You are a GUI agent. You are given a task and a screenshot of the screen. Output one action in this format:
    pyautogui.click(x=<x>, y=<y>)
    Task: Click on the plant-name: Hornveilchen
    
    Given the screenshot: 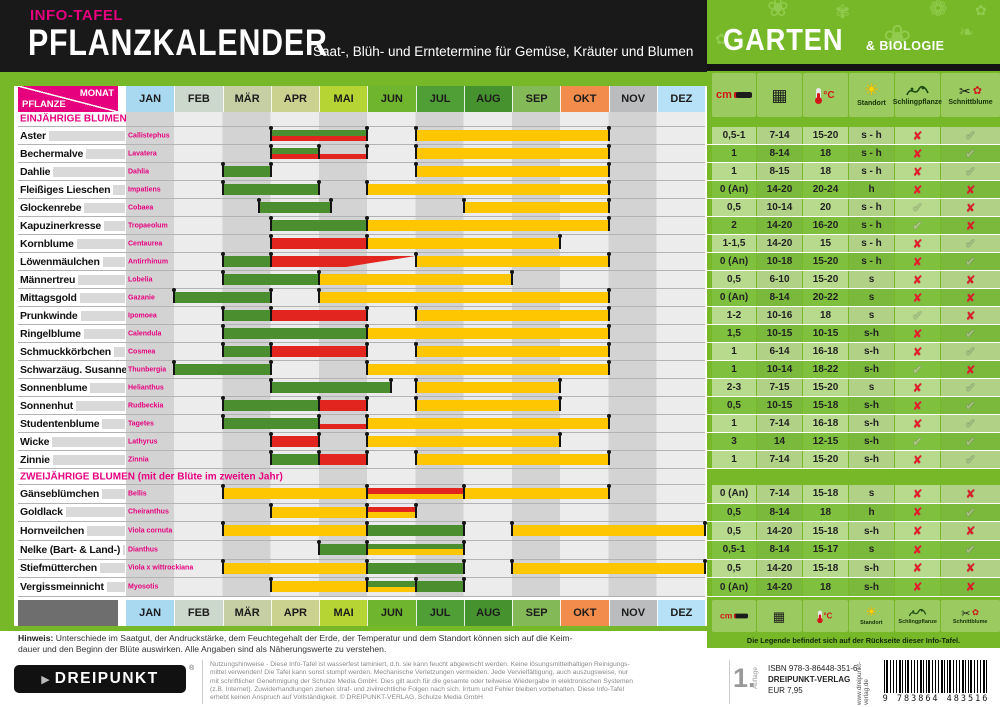 What is the action you would take?
    pyautogui.click(x=72, y=531)
    